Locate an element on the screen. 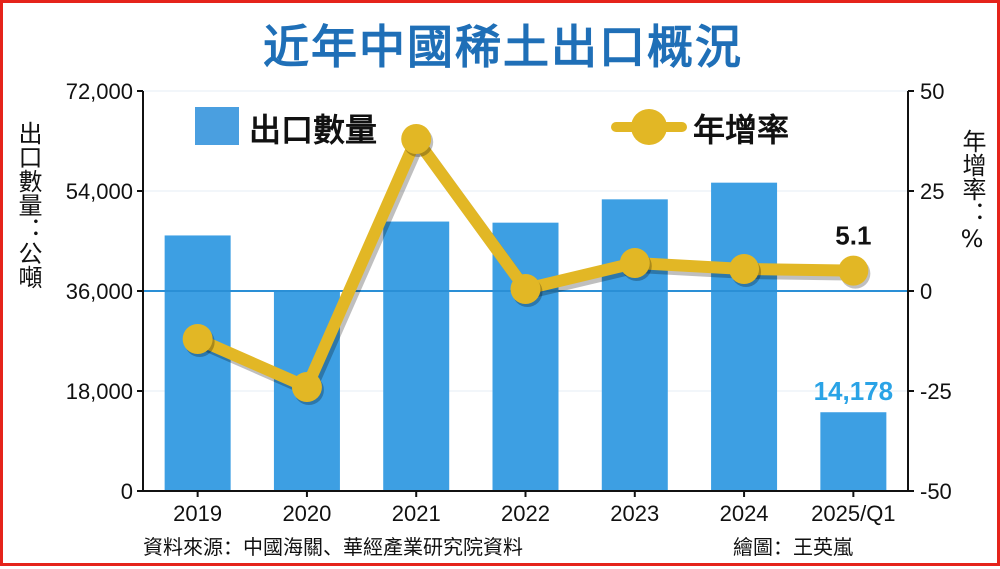 The width and height of the screenshot is (1000, 569). left-tick-label: 54,000 is located at coordinates (99, 191).